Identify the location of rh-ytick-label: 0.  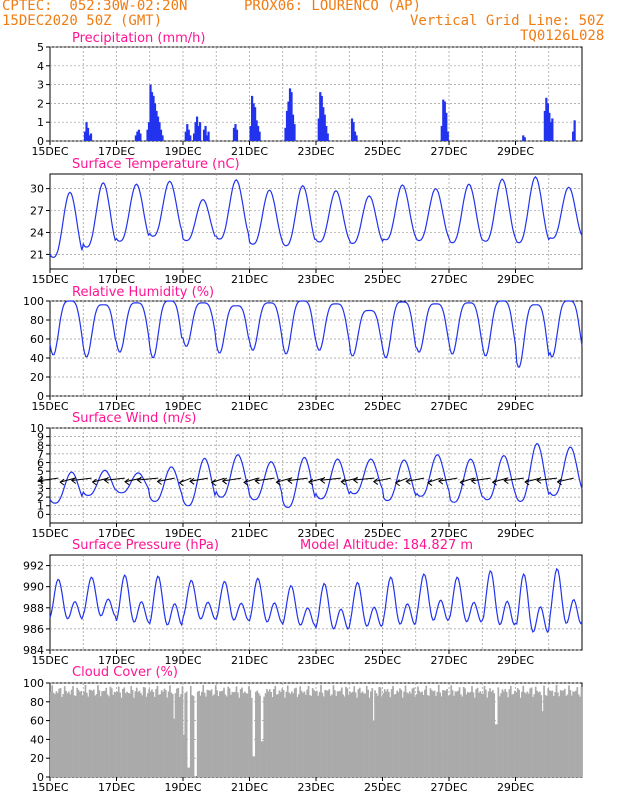
(40, 396).